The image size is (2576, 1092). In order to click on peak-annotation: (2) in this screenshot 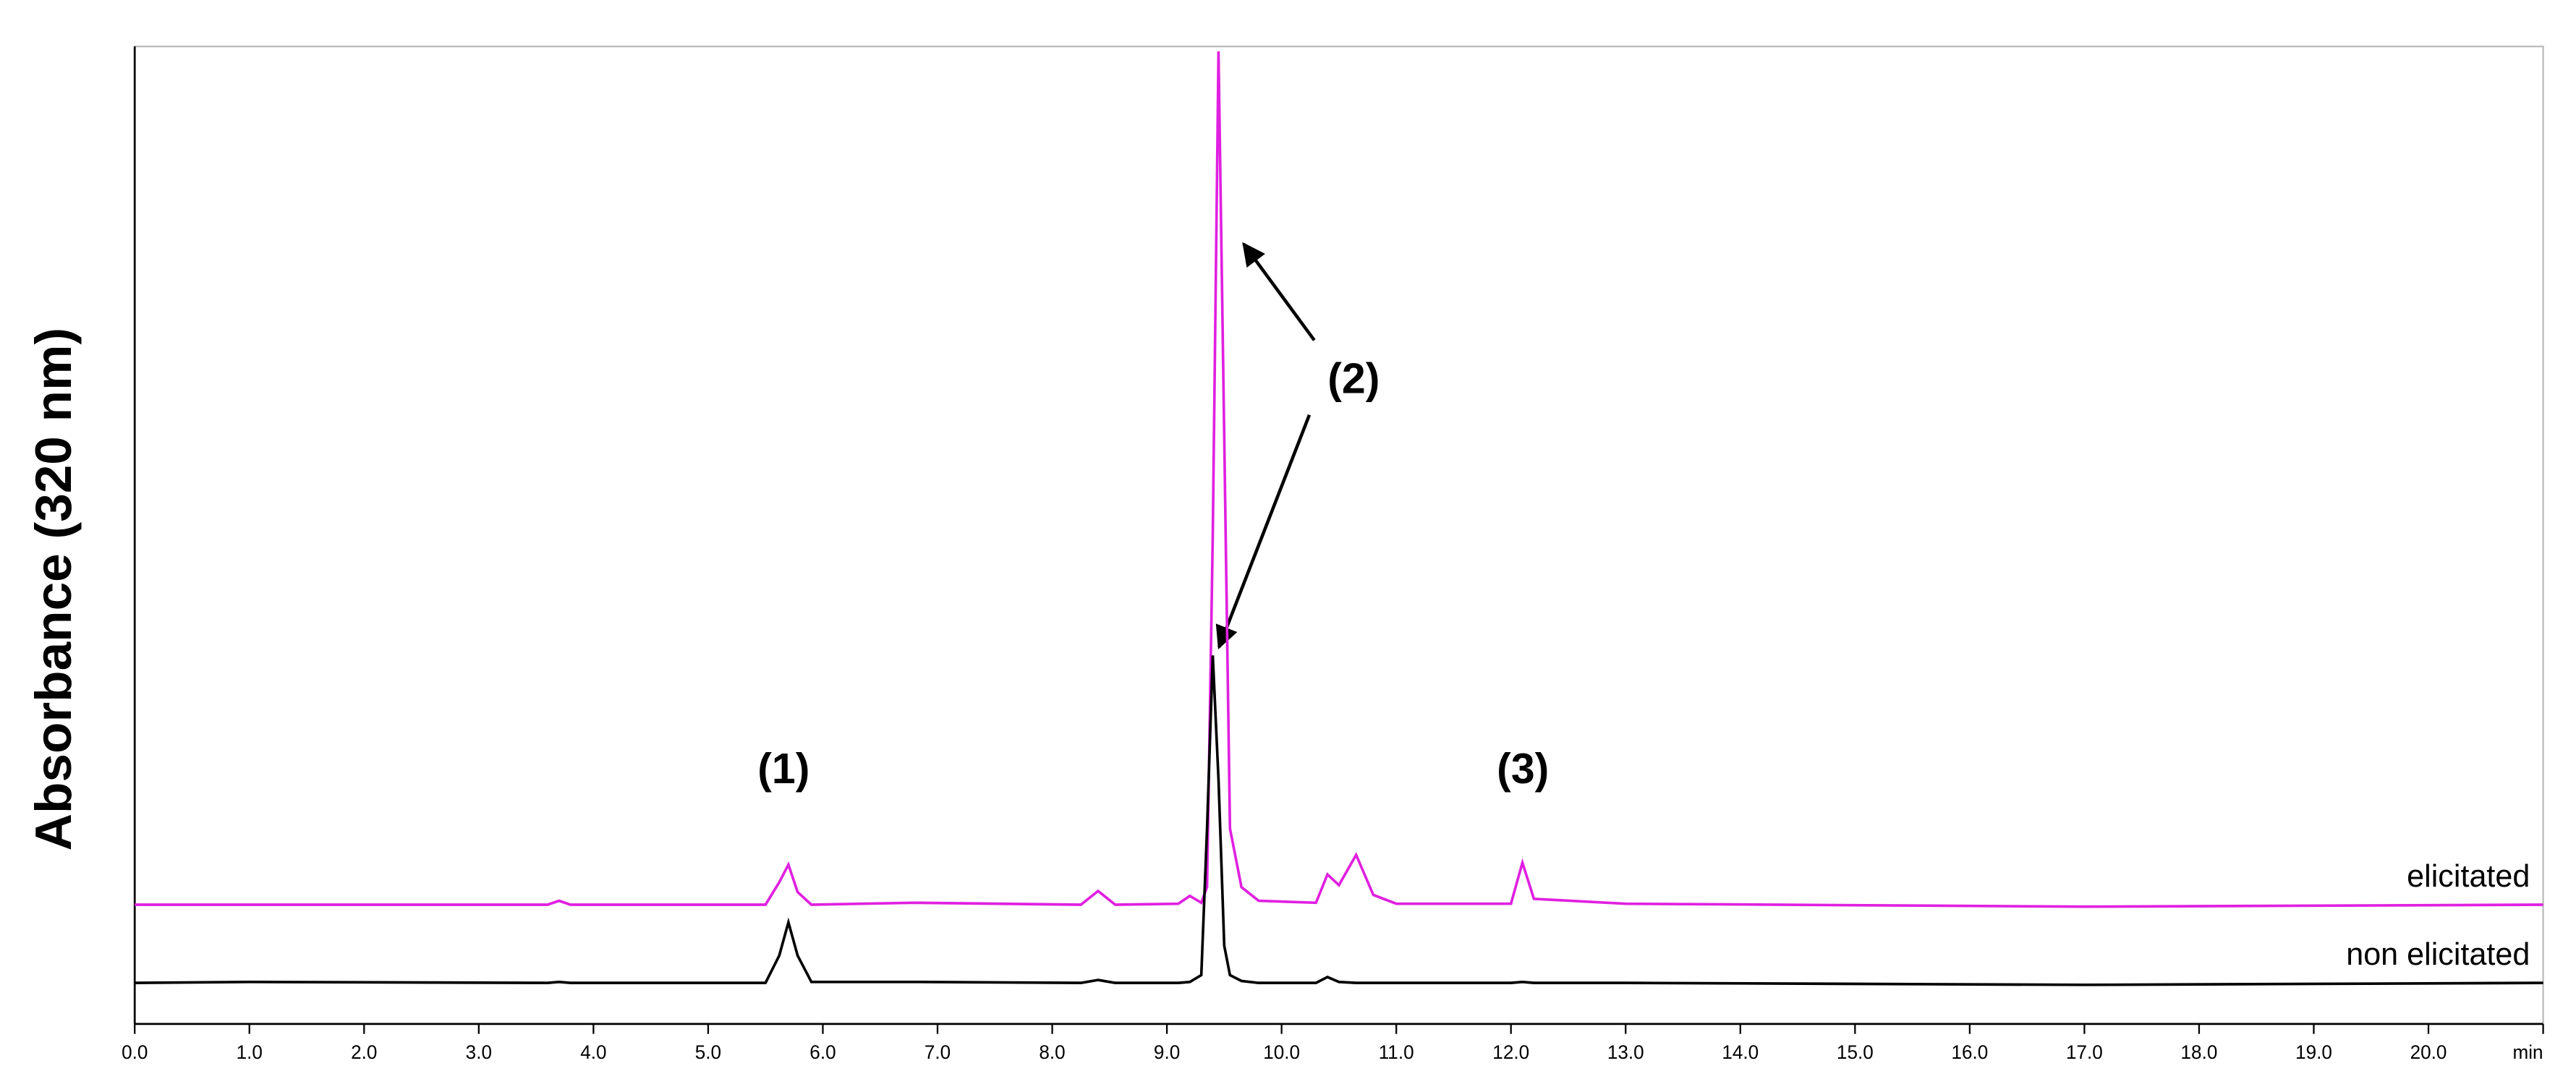, I will do `click(1353, 378)`.